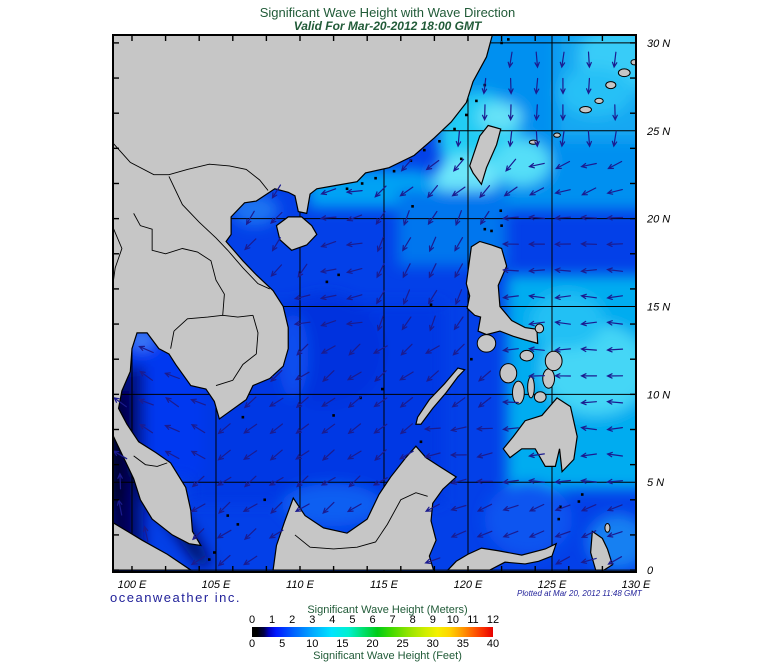 The width and height of the screenshot is (775, 665). I want to click on longitude-label: 105 E, so click(216, 585).